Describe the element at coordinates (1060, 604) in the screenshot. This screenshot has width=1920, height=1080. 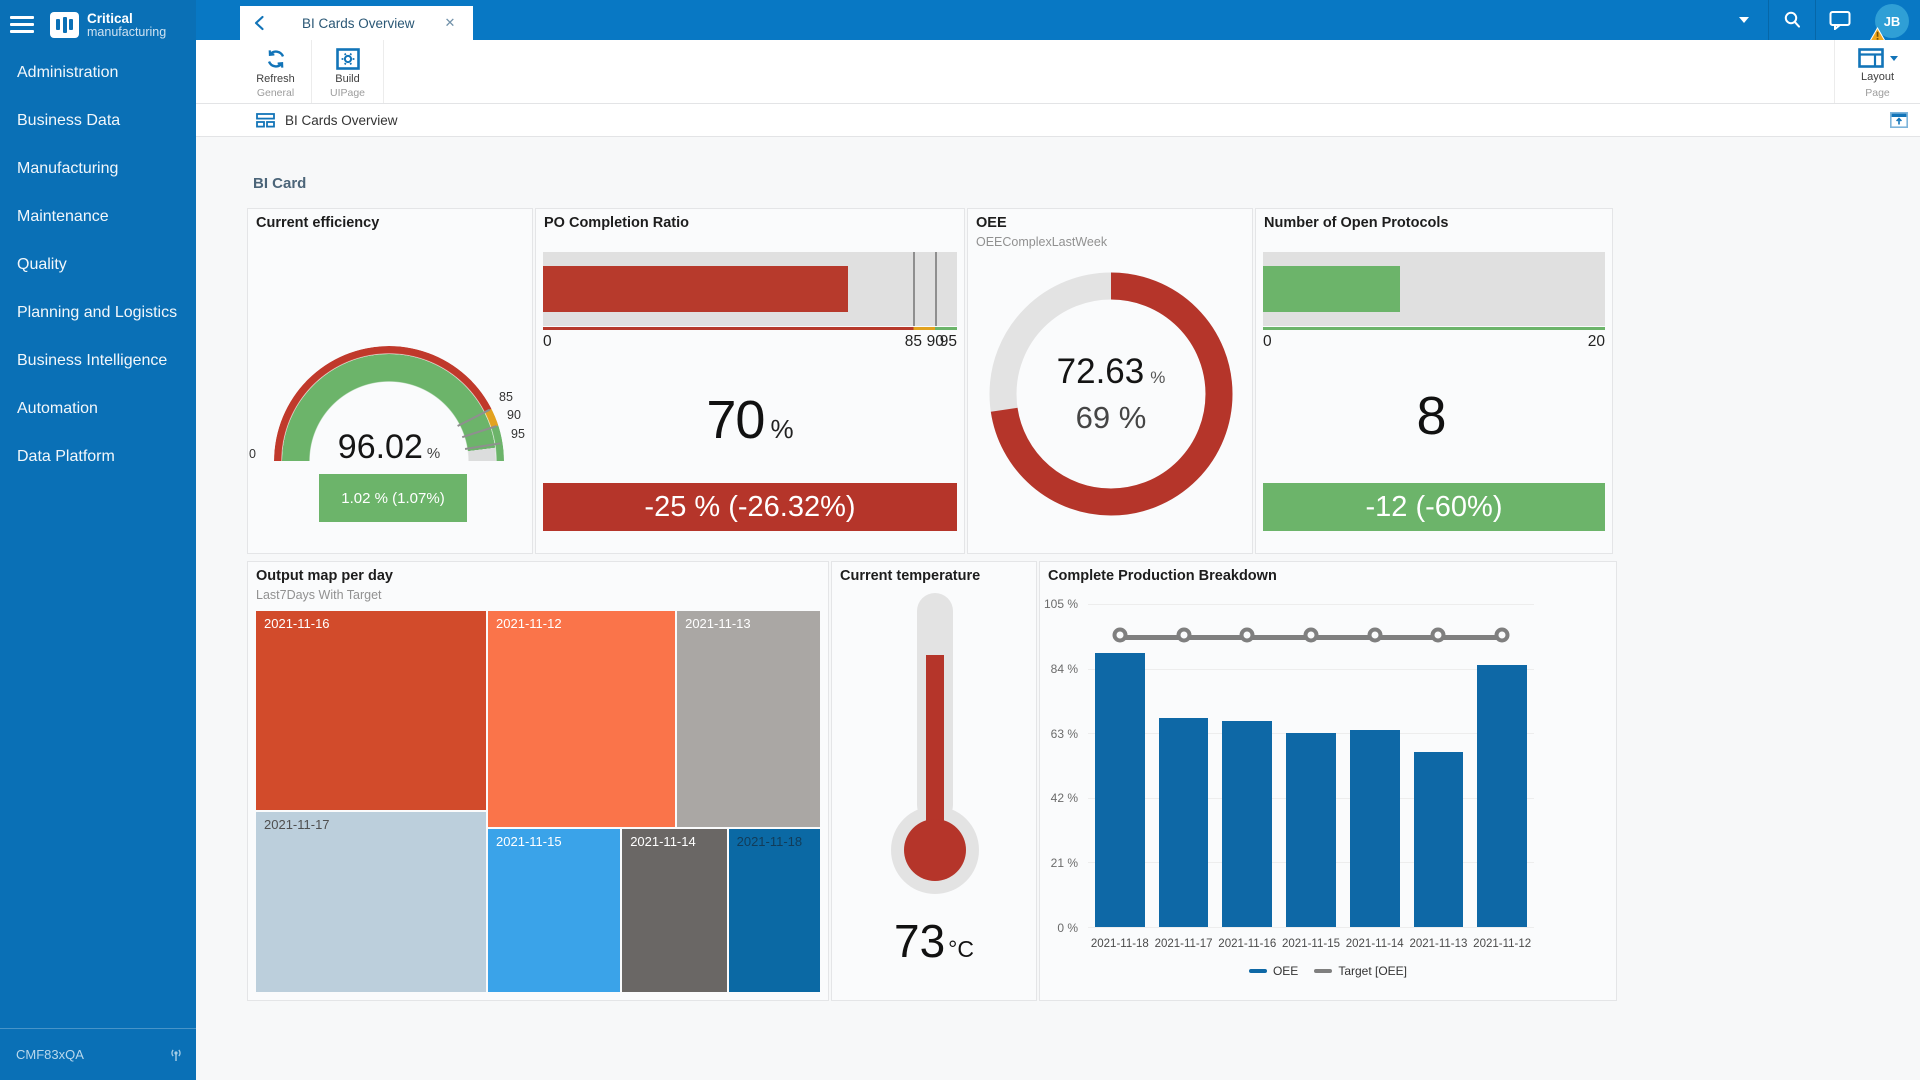
I see `y-axis-label: 105 %` at that location.